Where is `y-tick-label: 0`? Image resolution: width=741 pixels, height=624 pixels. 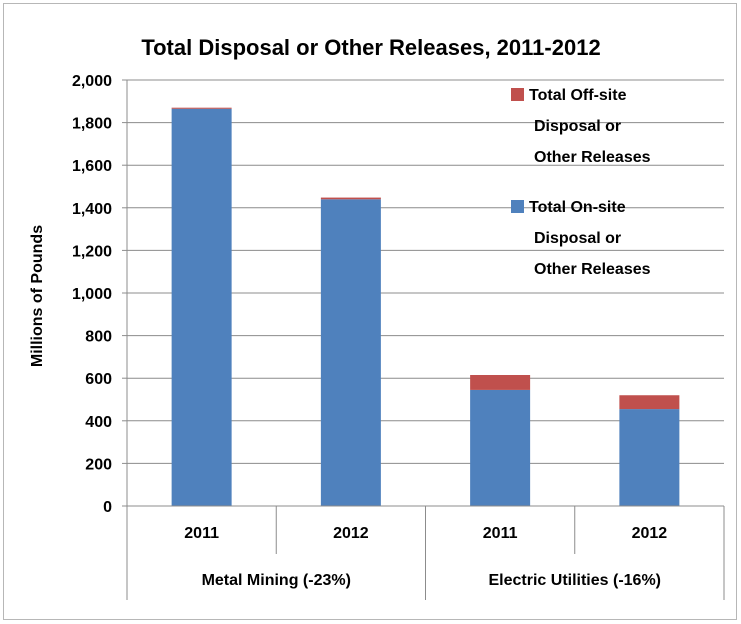
y-tick-label: 0 is located at coordinates (107, 507).